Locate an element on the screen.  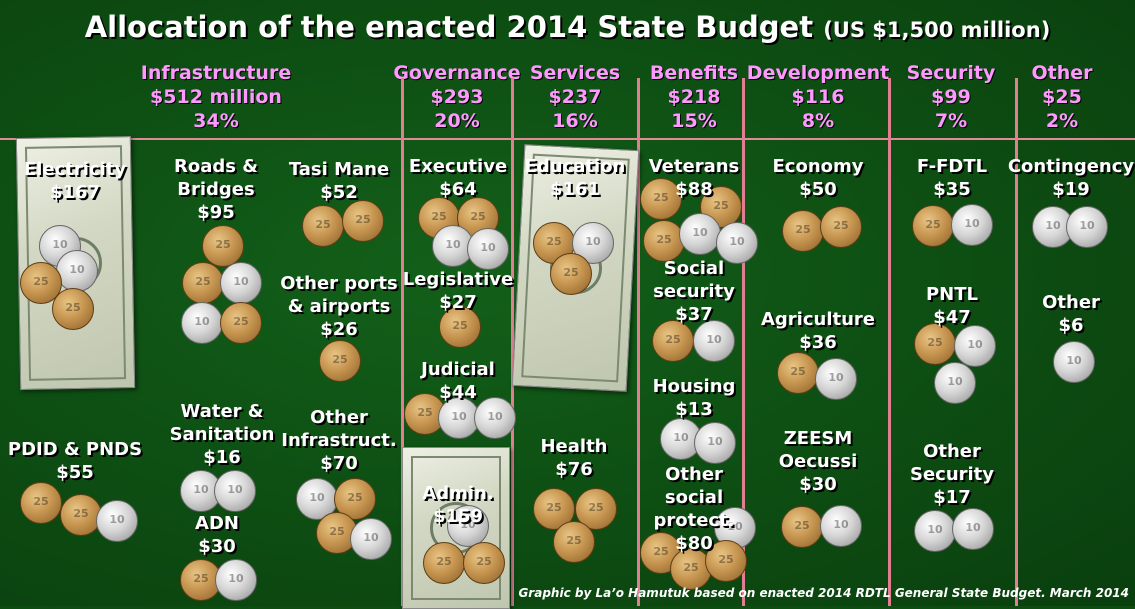
category-name: Infrastructure is located at coordinates (216, 73).